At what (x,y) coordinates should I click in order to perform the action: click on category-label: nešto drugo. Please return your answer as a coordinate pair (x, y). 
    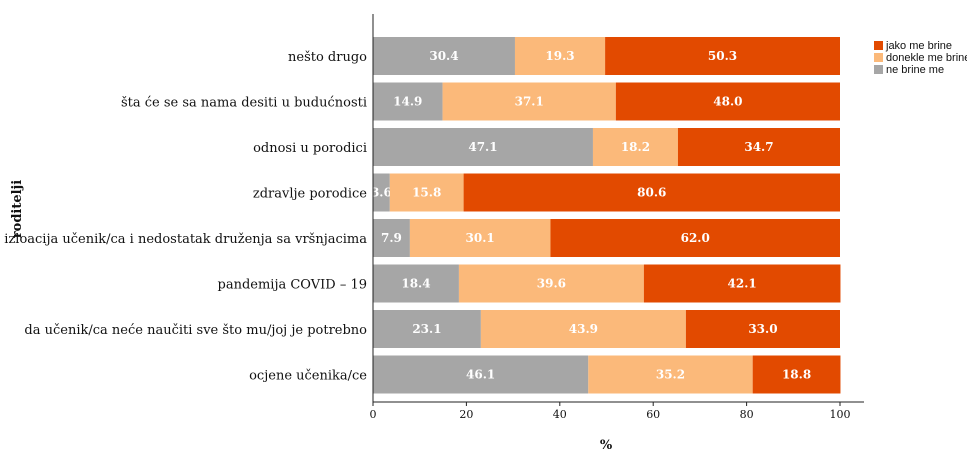
    Looking at the image, I should click on (327, 57).